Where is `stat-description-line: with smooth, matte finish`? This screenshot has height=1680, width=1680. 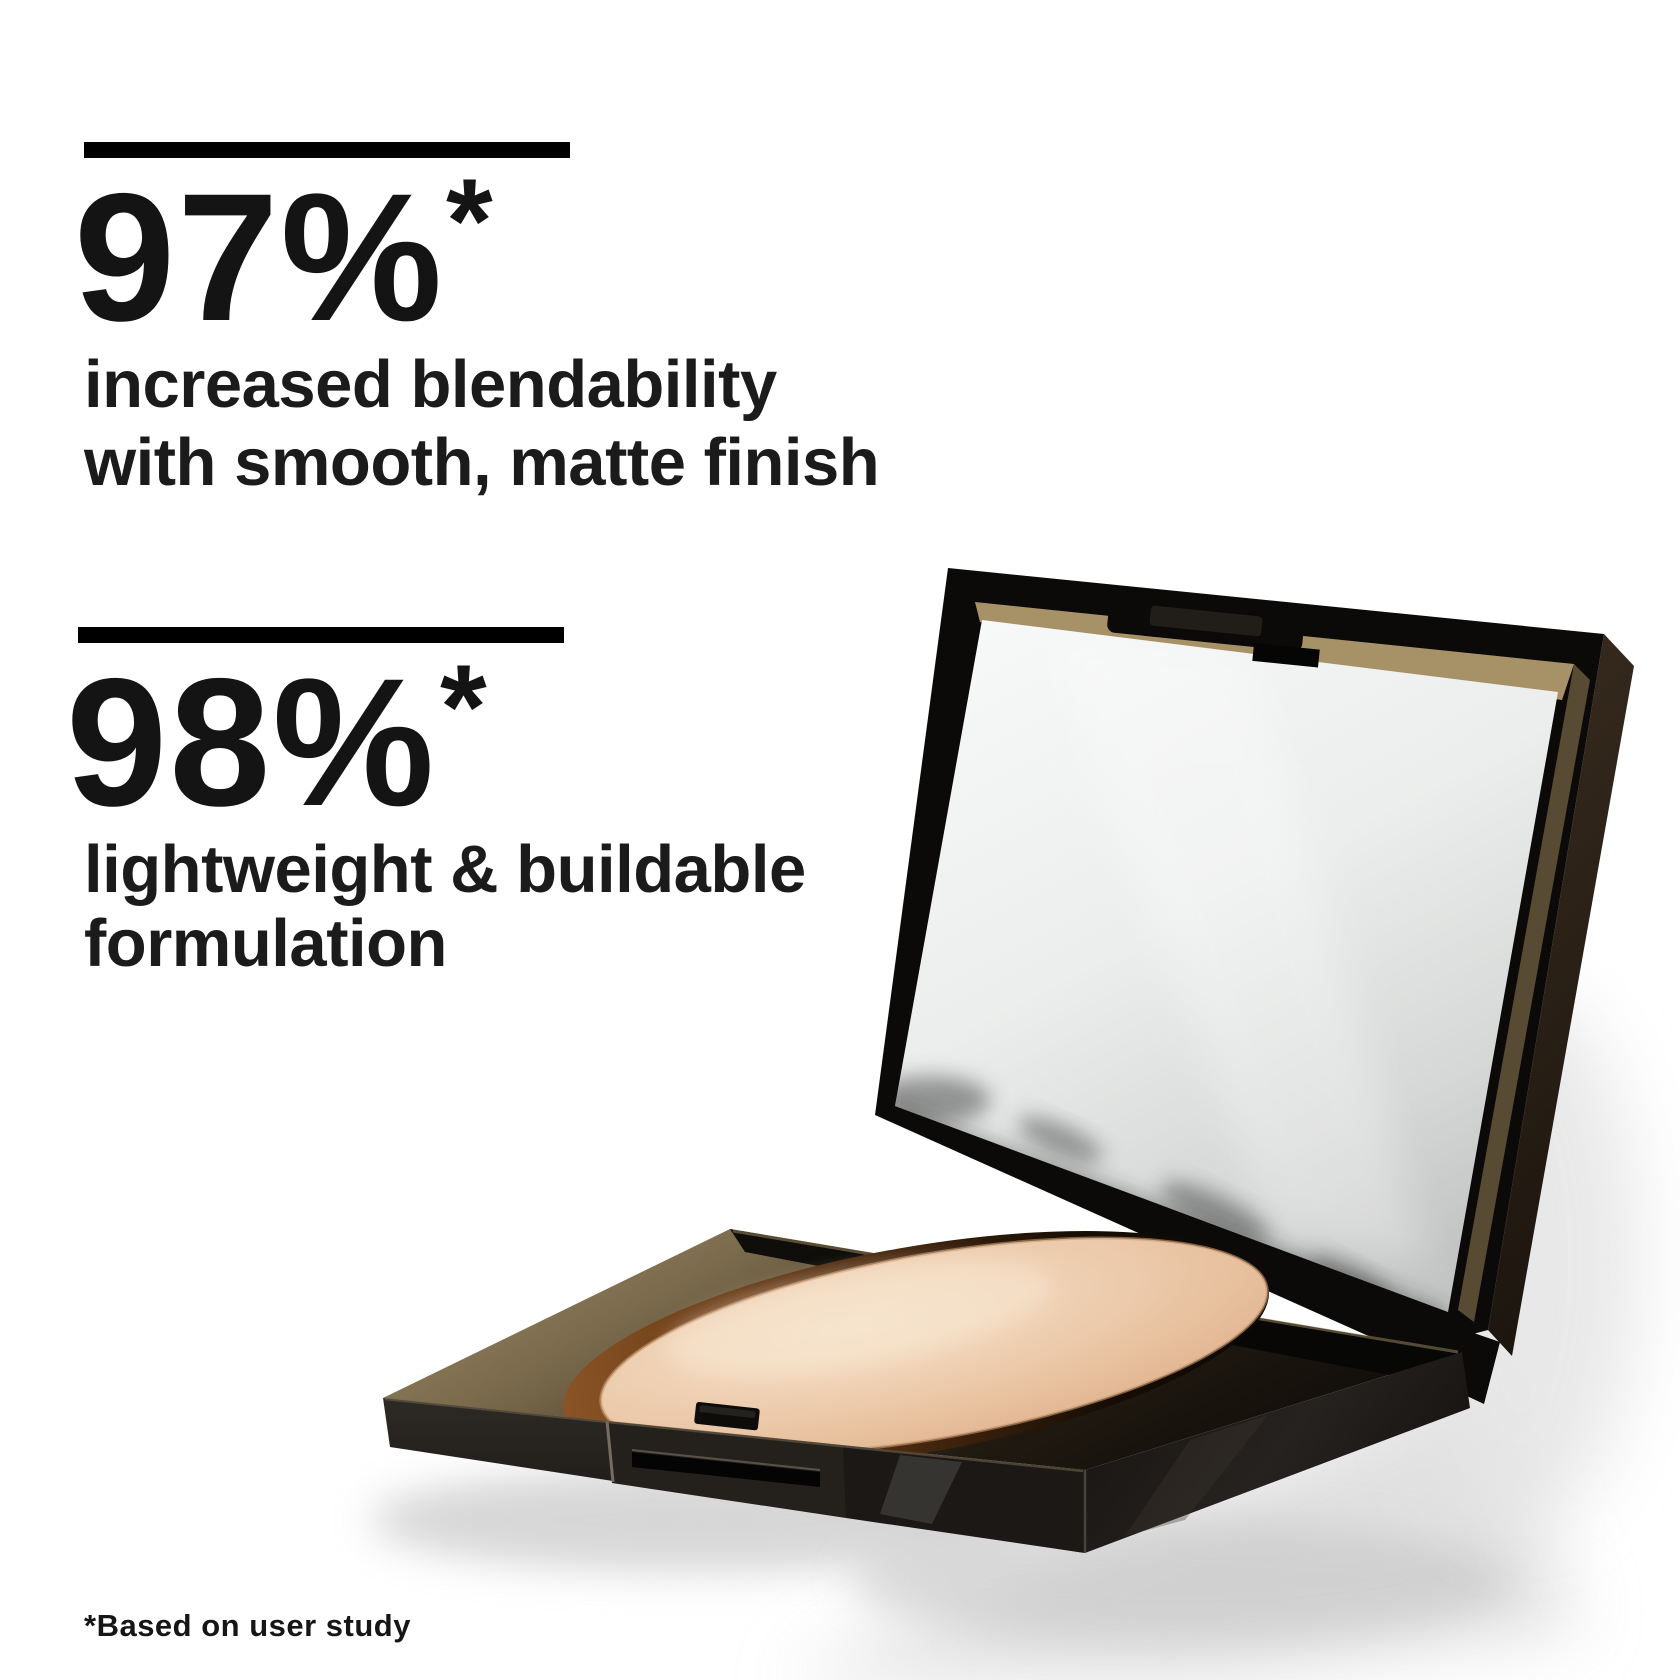
stat-description-line: with smooth, matte finish is located at coordinates (481, 462).